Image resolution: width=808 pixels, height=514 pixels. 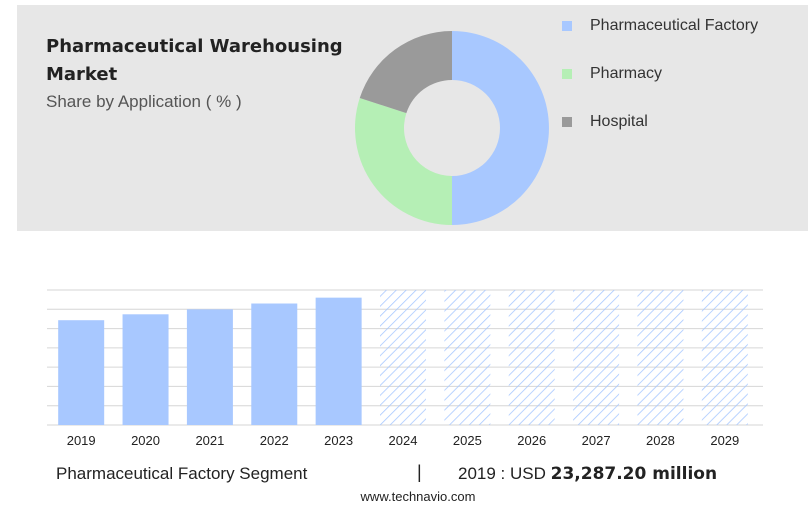 What do you see at coordinates (274, 364) in the screenshot?
I see `bar-2022` at bounding box center [274, 364].